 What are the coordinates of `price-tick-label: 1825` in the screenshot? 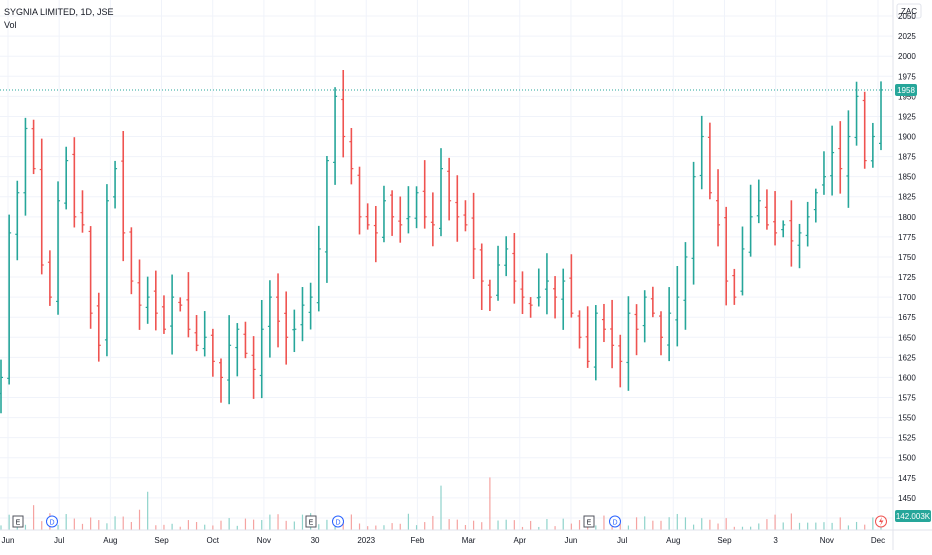 It's located at (907, 197).